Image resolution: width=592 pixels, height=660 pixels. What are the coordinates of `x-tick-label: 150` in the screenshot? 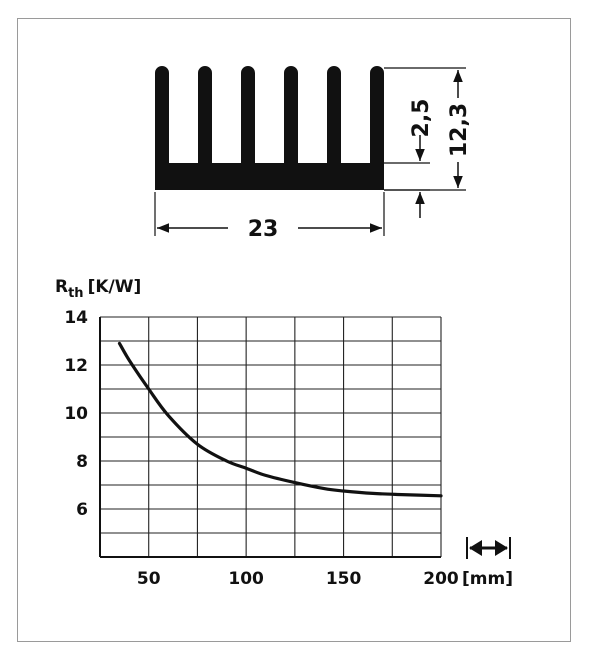 It's located at (344, 579).